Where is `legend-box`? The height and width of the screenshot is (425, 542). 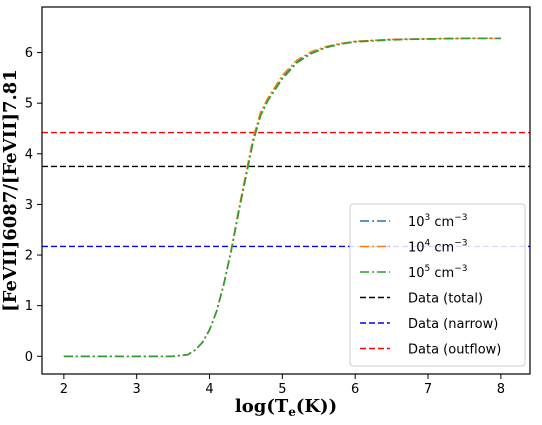 legend-box is located at coordinates (437, 285).